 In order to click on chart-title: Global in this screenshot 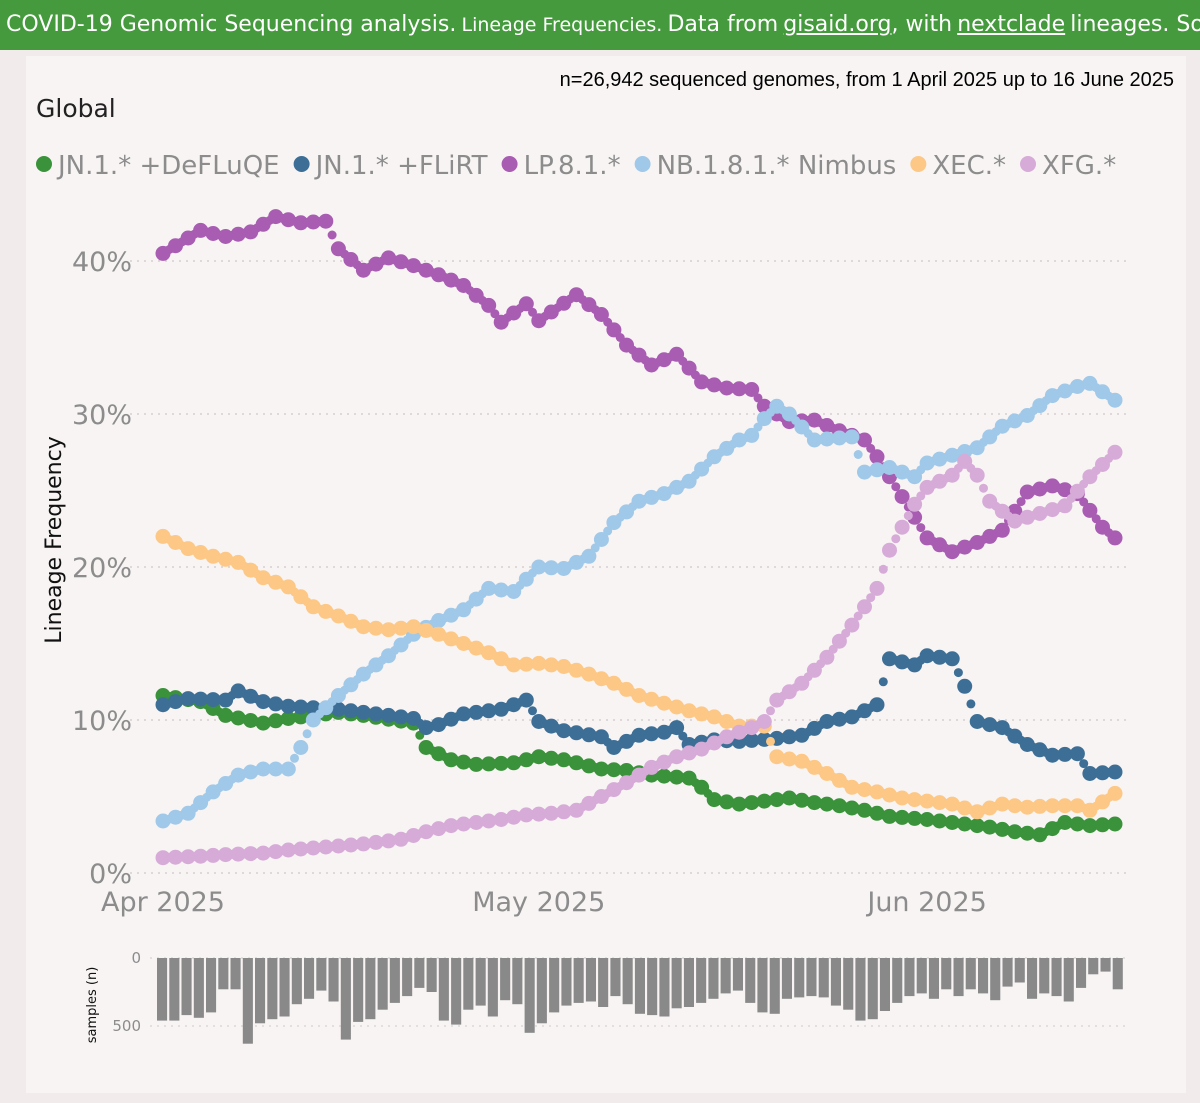, I will do `click(76, 108)`.